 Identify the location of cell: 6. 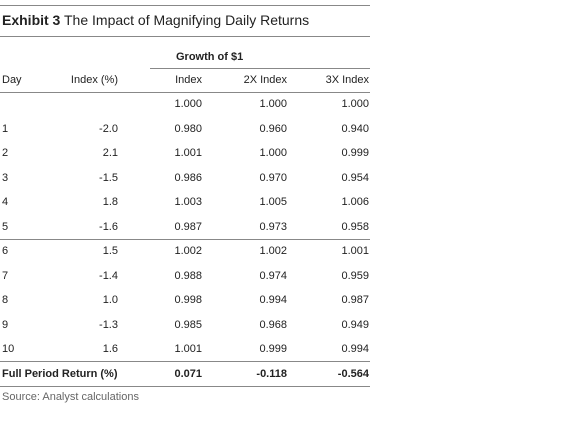
(5, 251).